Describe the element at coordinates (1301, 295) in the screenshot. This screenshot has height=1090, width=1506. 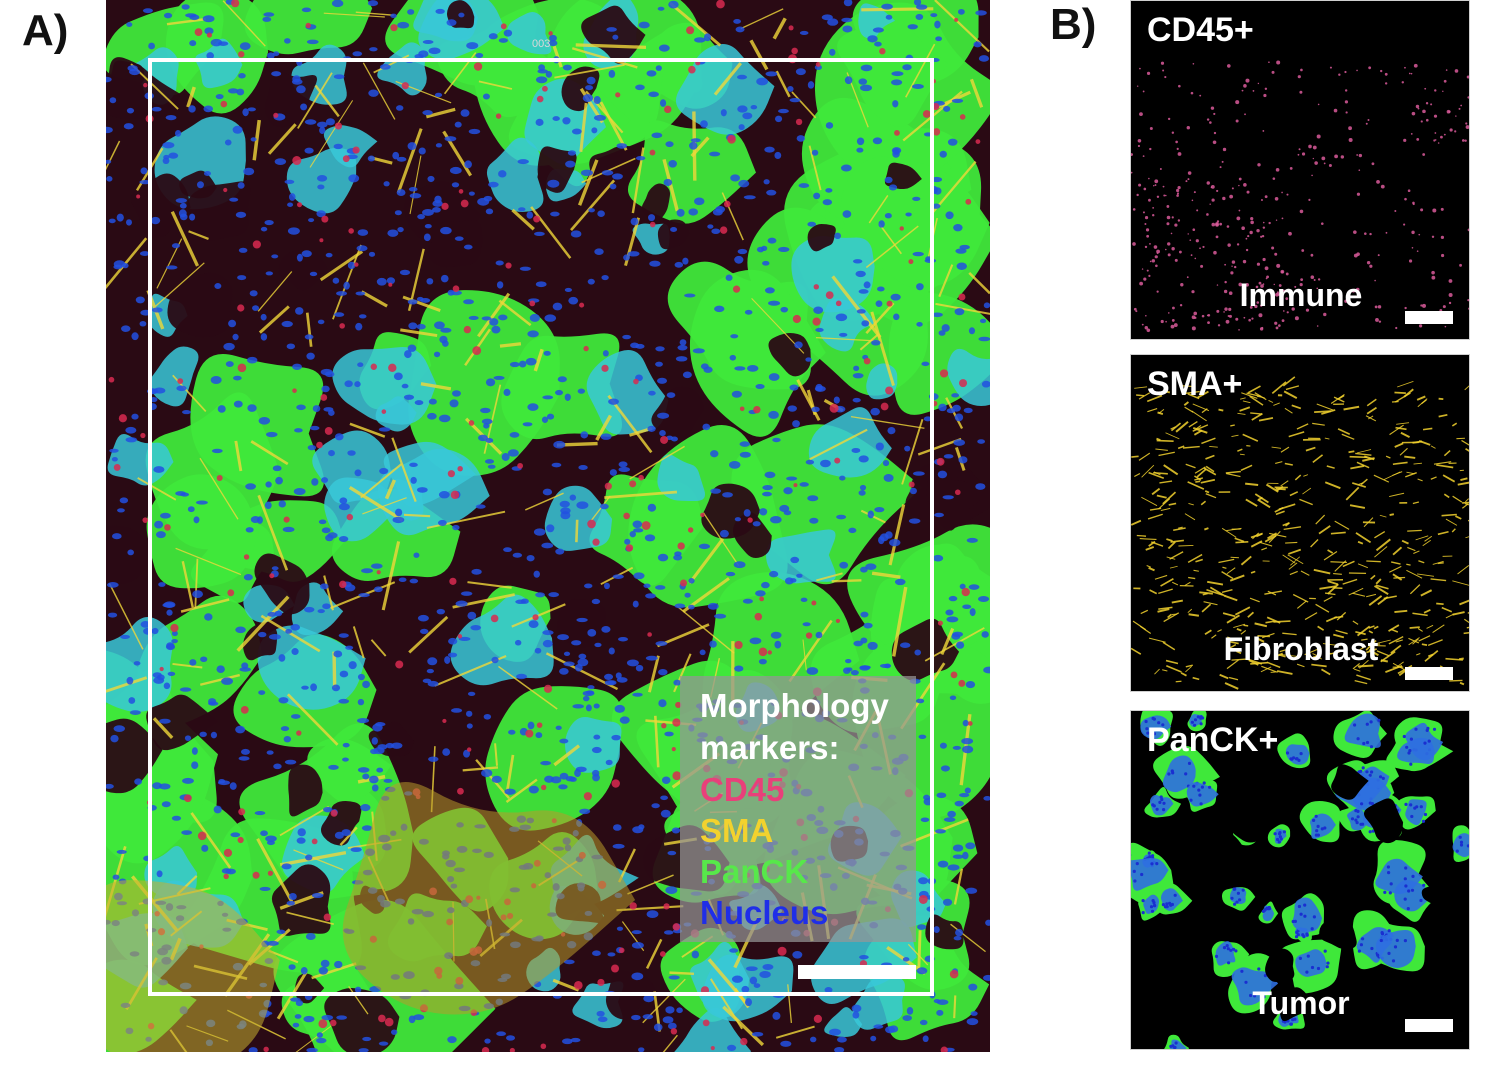
I see `thumbnail-cell-type-label: Immune` at that location.